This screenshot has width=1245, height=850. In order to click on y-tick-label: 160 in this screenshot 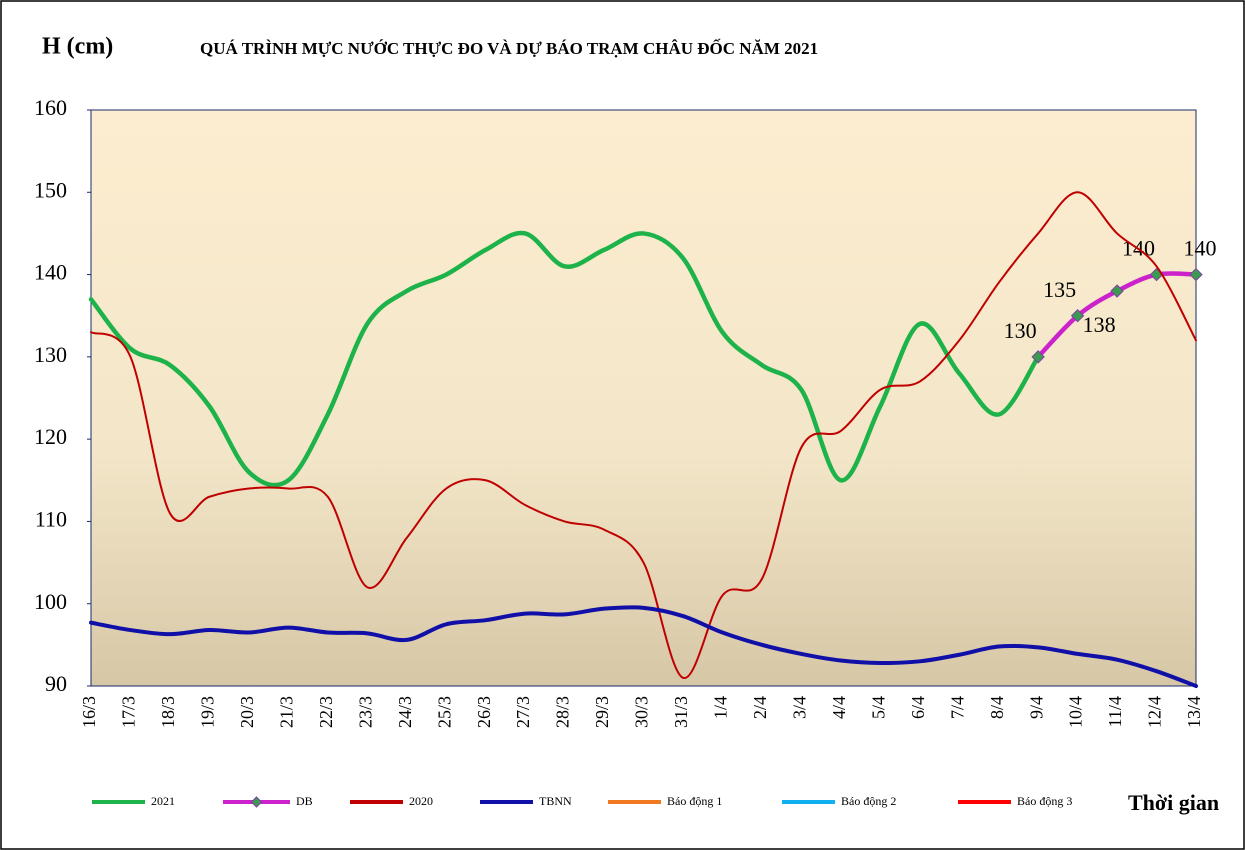, I will do `click(50, 107)`.